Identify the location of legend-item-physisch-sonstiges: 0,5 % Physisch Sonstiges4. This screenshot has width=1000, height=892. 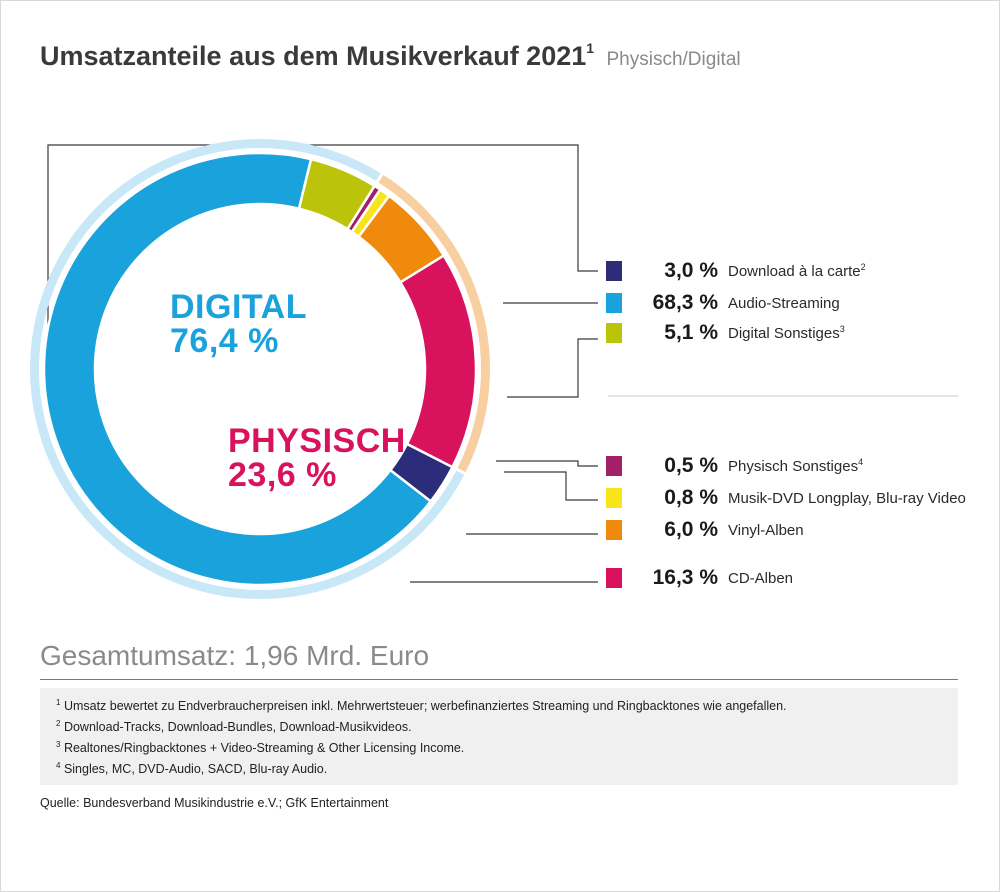
(734, 466).